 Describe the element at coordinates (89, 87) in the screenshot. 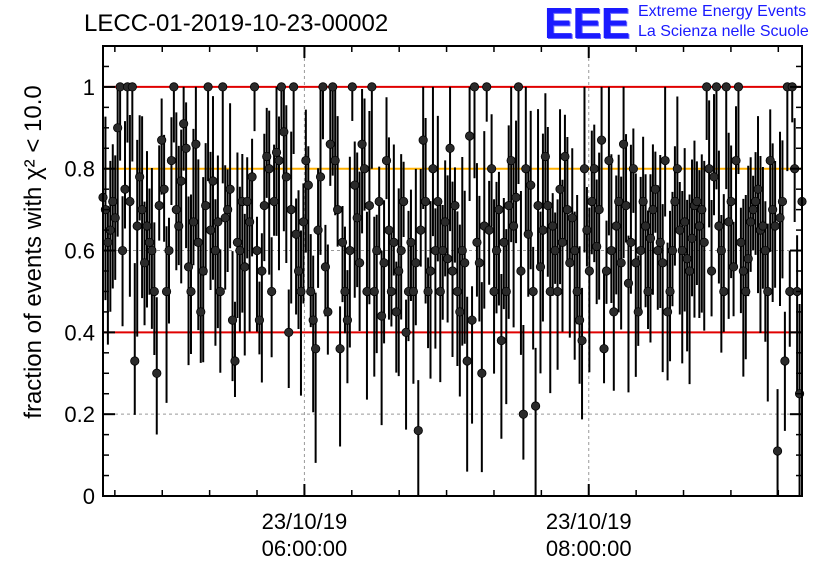

I see `y-tick-label: 1` at that location.